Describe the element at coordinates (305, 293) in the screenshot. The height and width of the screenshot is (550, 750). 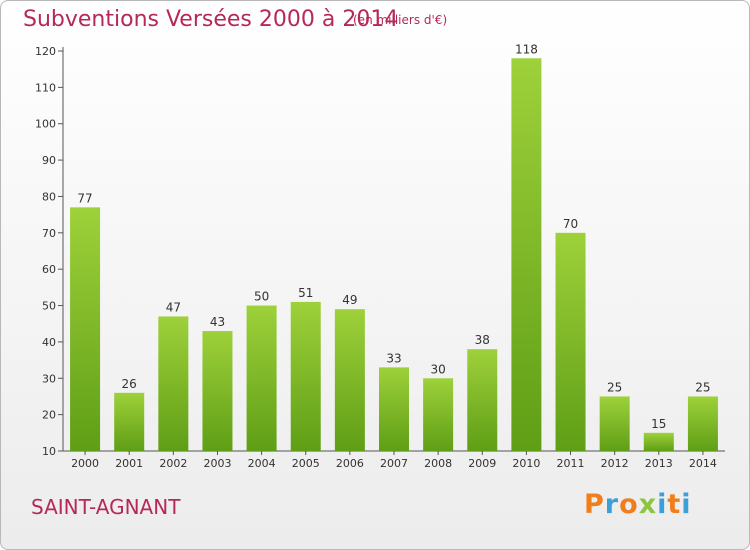
I see `data-label-2005: 51` at that location.